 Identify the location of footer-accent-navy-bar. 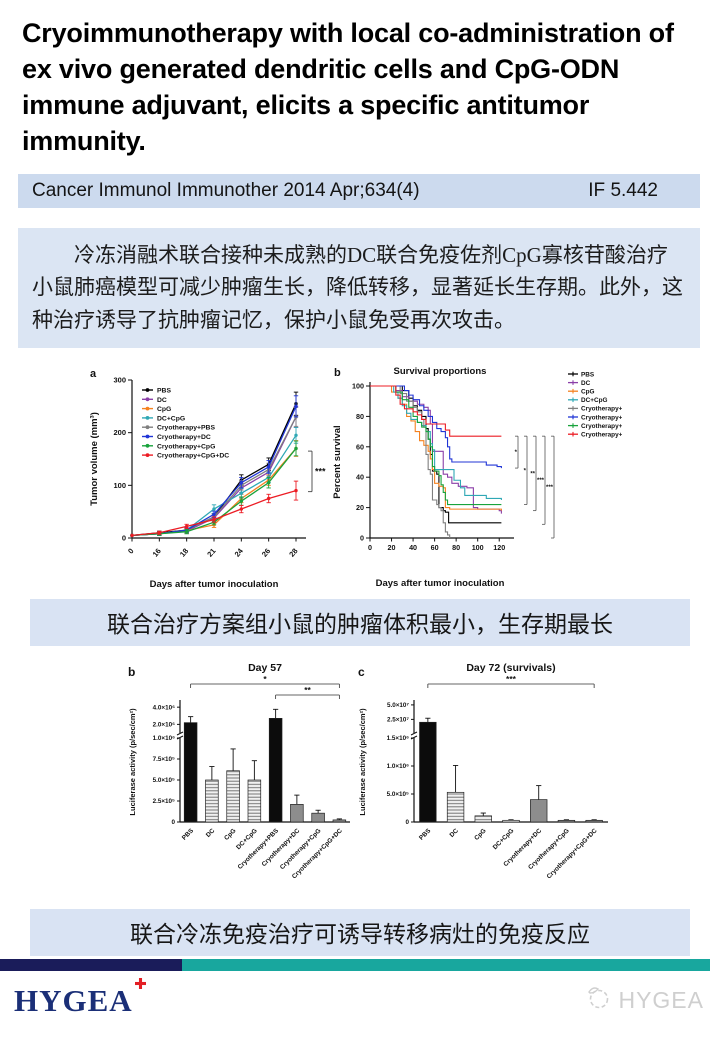
(91, 964).